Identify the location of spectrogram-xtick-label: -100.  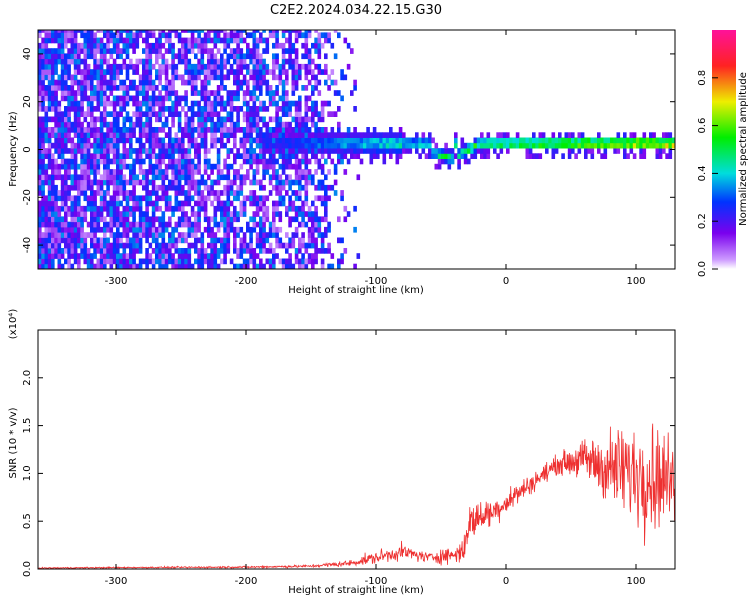
(376, 281).